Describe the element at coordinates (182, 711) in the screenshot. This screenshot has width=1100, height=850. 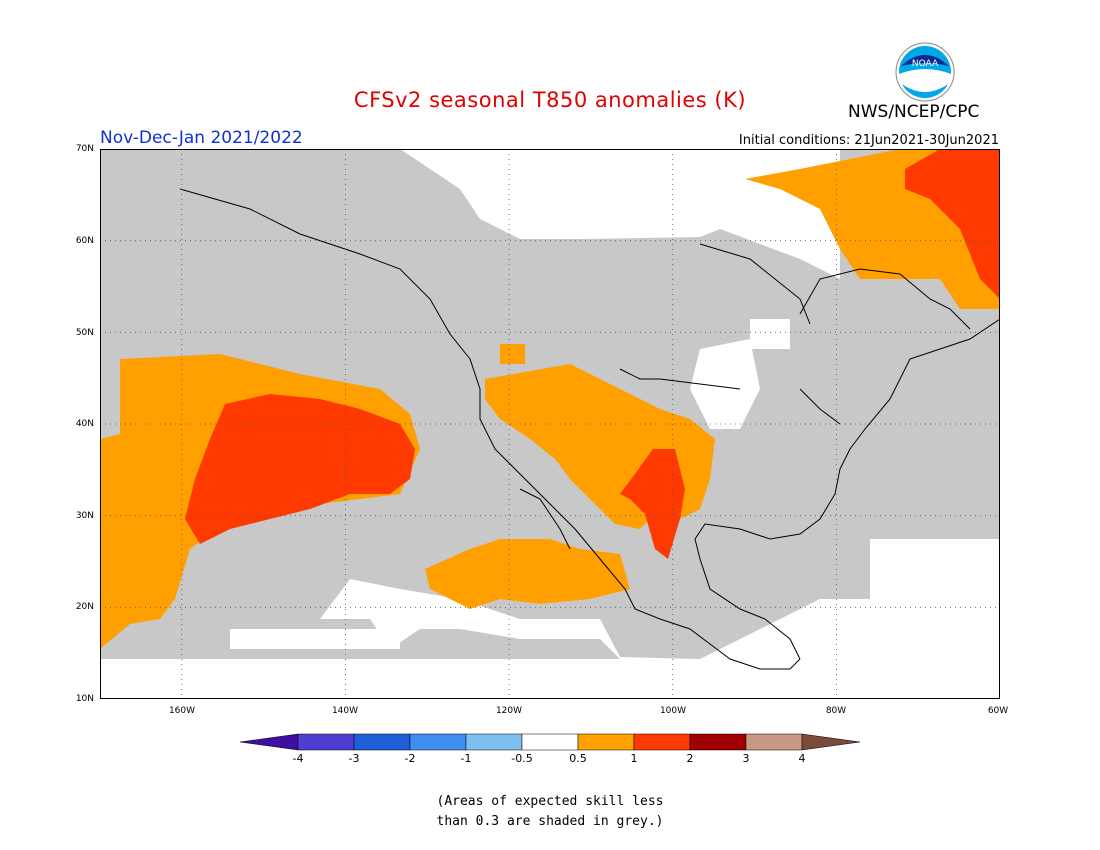
I see `lon-label-160w: 160W` at that location.